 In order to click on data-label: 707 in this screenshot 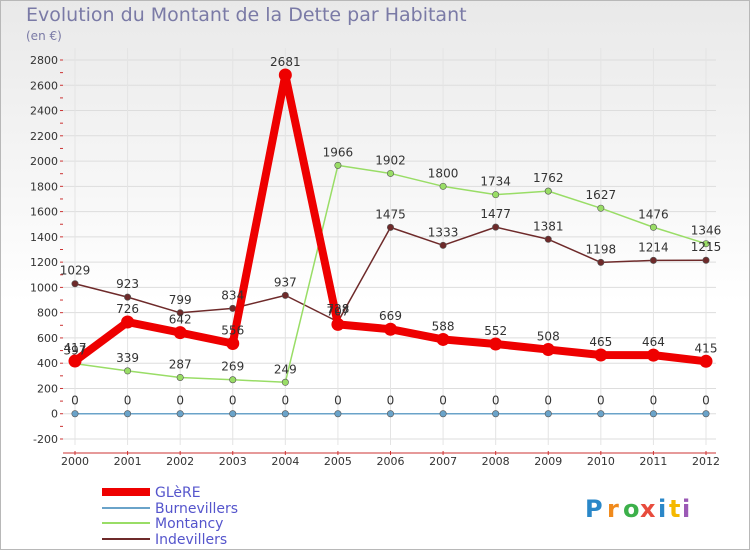, I will do `click(337, 311)`.